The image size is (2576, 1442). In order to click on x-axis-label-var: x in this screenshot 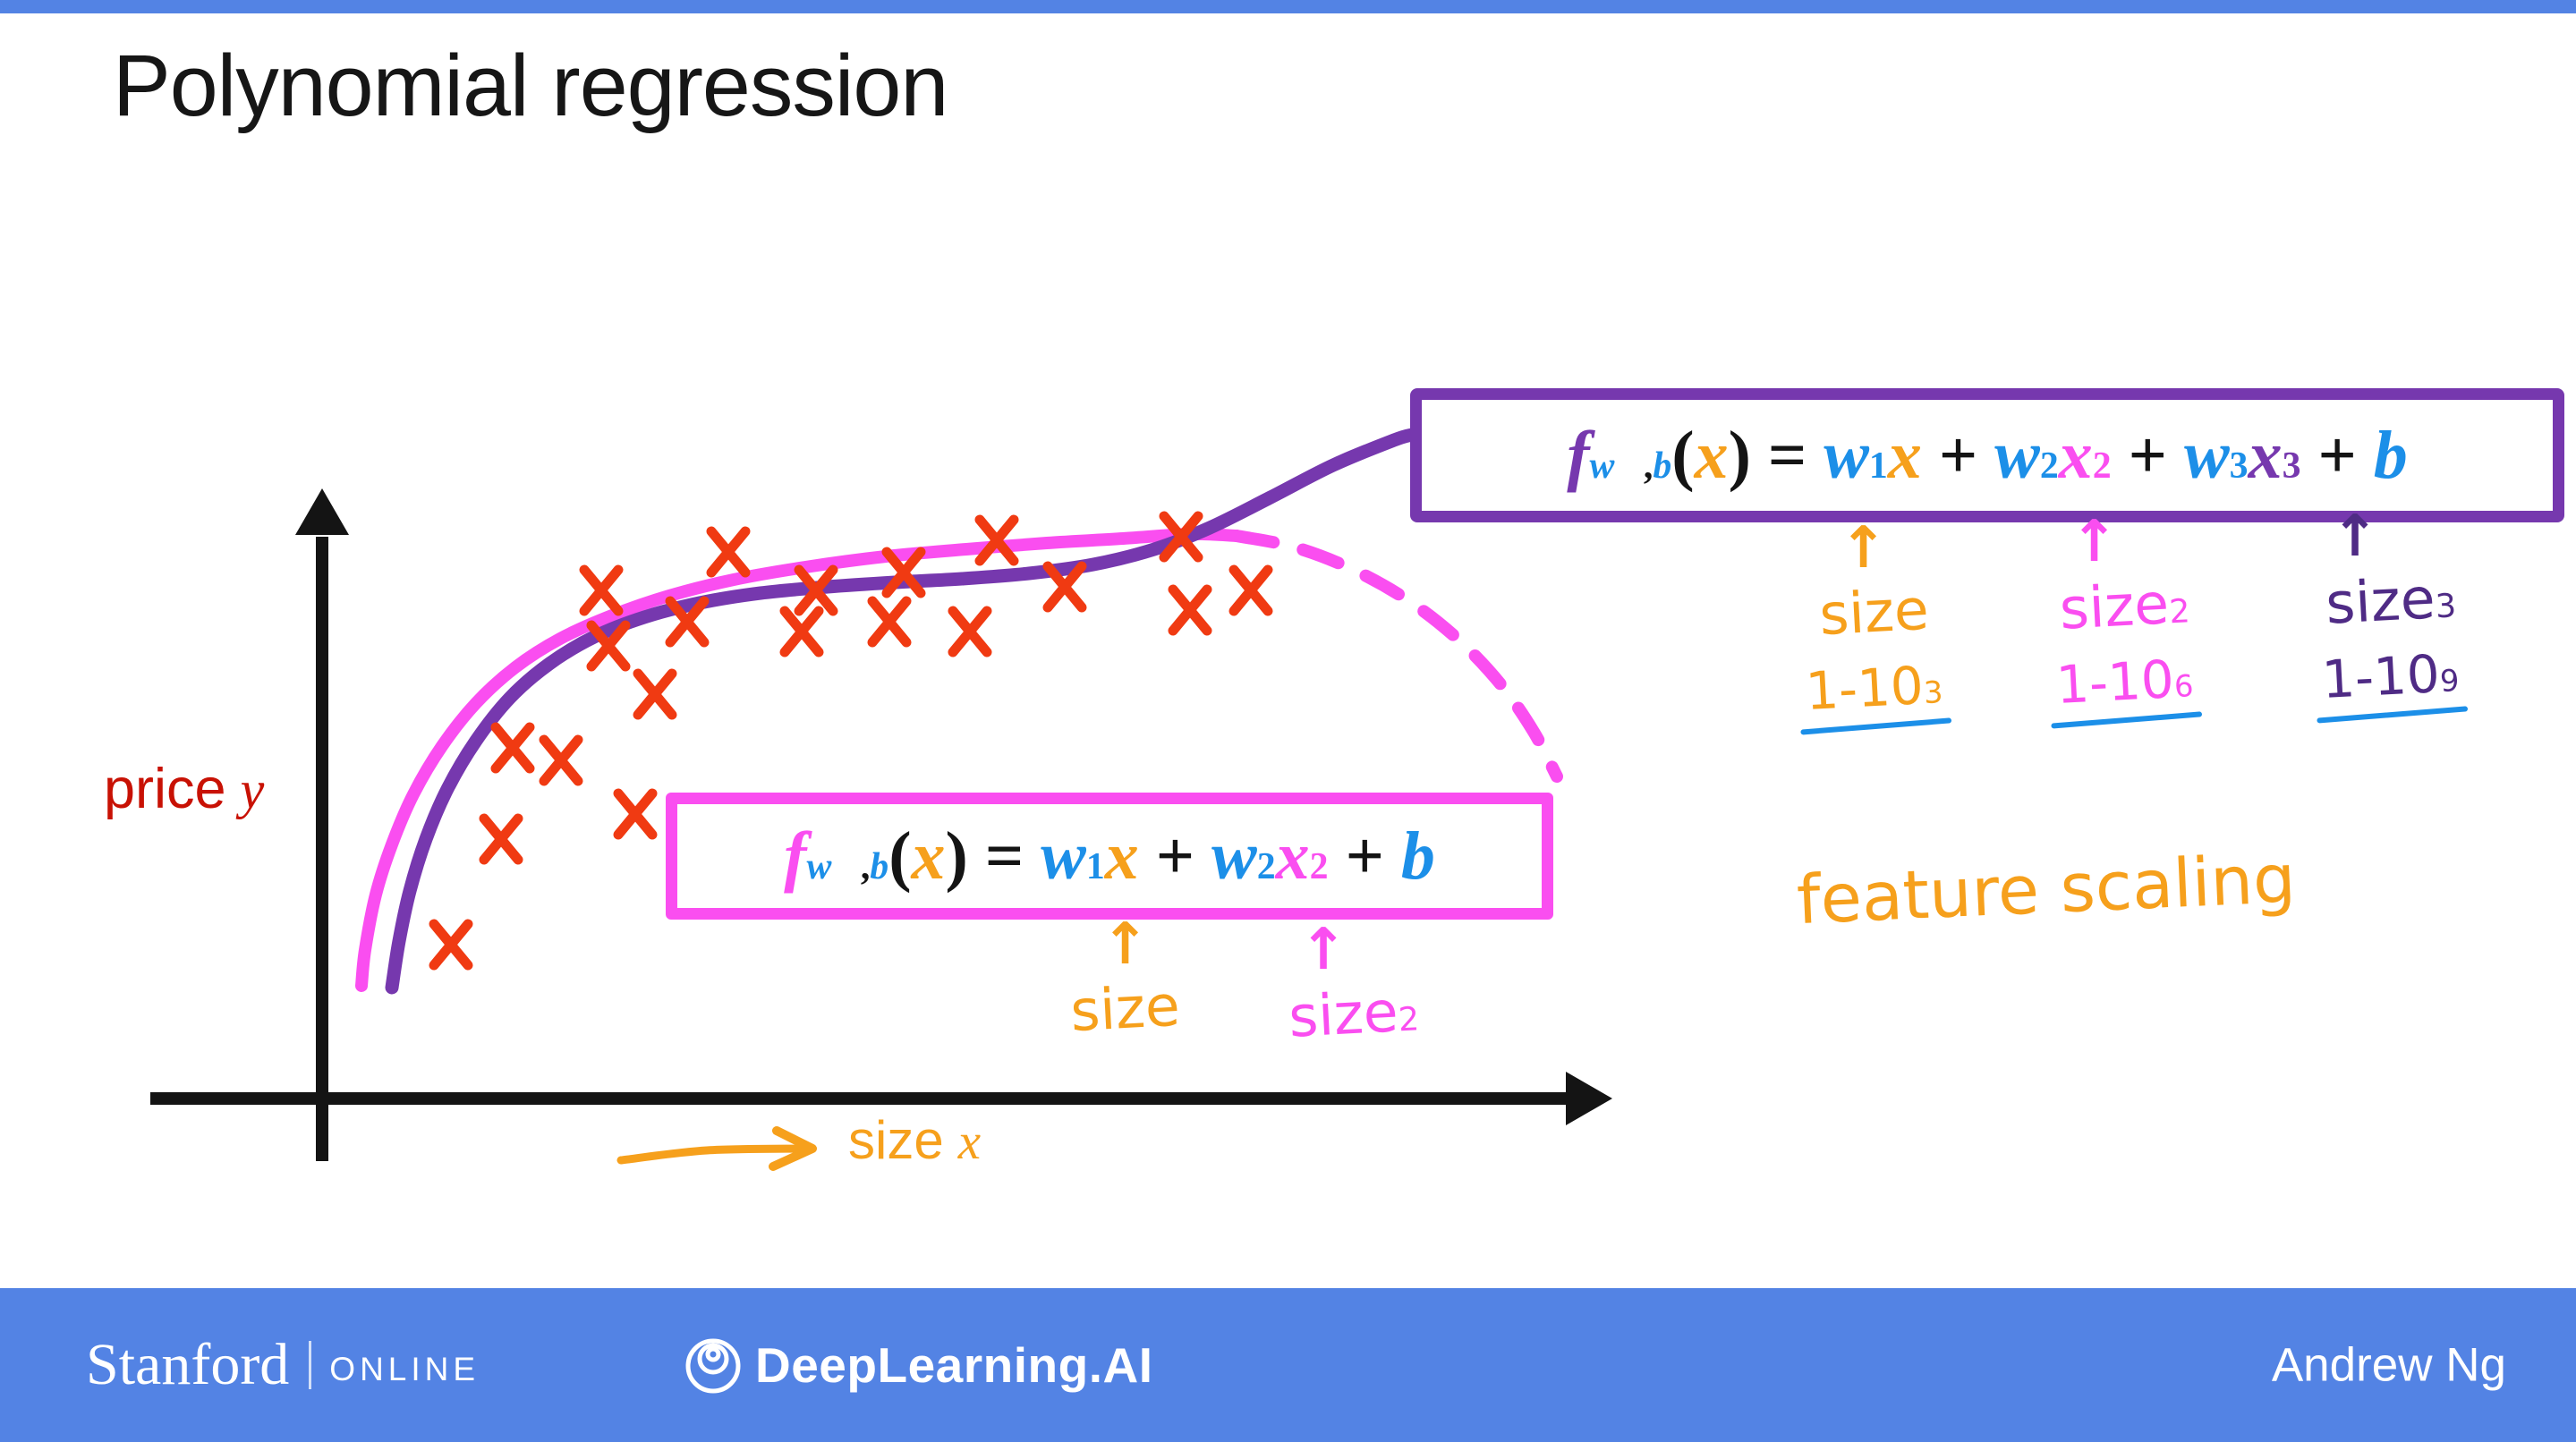, I will do `click(969, 1142)`.